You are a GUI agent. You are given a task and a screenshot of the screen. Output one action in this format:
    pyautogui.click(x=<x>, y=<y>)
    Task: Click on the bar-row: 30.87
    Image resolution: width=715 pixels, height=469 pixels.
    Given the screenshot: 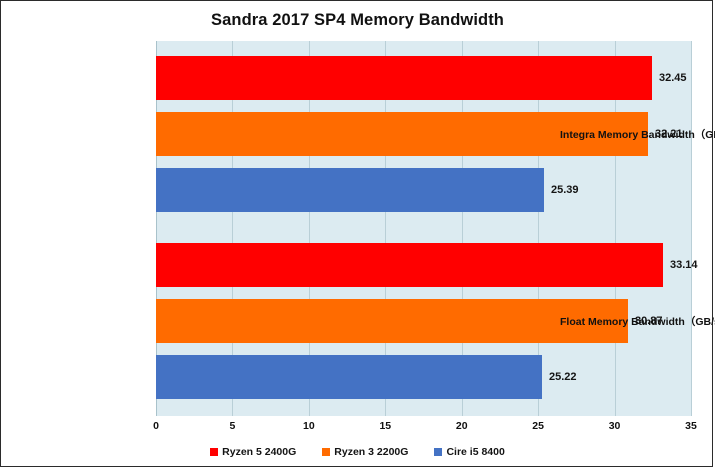 What is the action you would take?
    pyautogui.click(x=423, y=321)
    